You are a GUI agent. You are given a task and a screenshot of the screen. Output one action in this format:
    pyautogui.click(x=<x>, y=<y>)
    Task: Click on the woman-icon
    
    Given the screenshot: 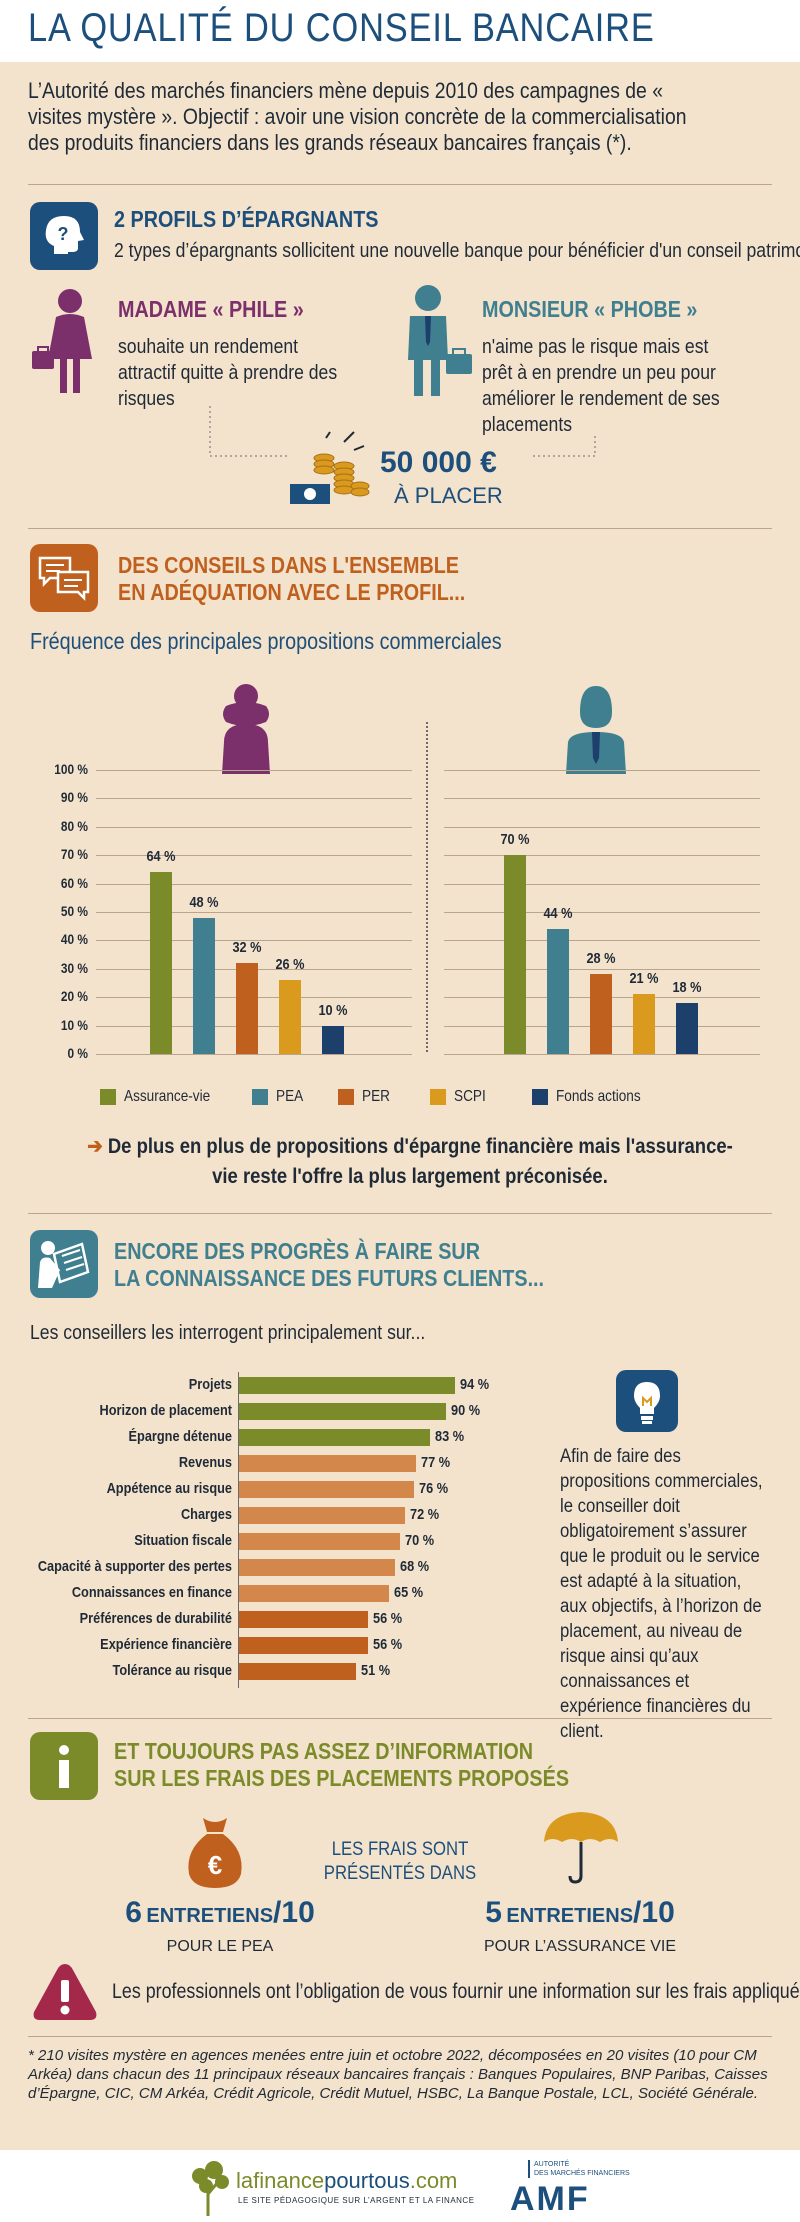 What is the action you would take?
    pyautogui.click(x=66, y=342)
    